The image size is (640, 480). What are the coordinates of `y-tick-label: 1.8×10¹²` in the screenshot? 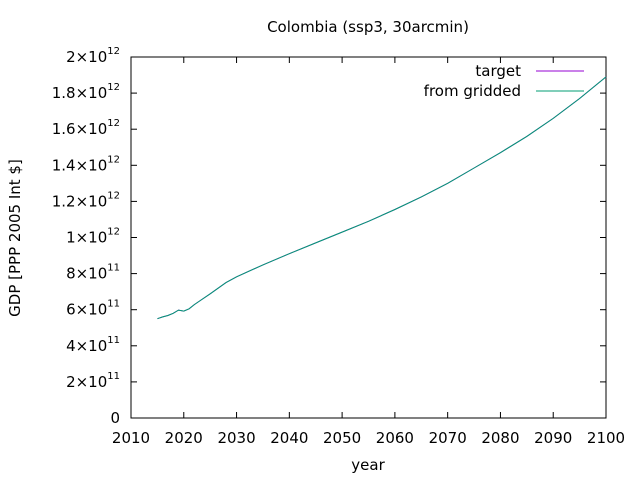 It's located at (86, 92).